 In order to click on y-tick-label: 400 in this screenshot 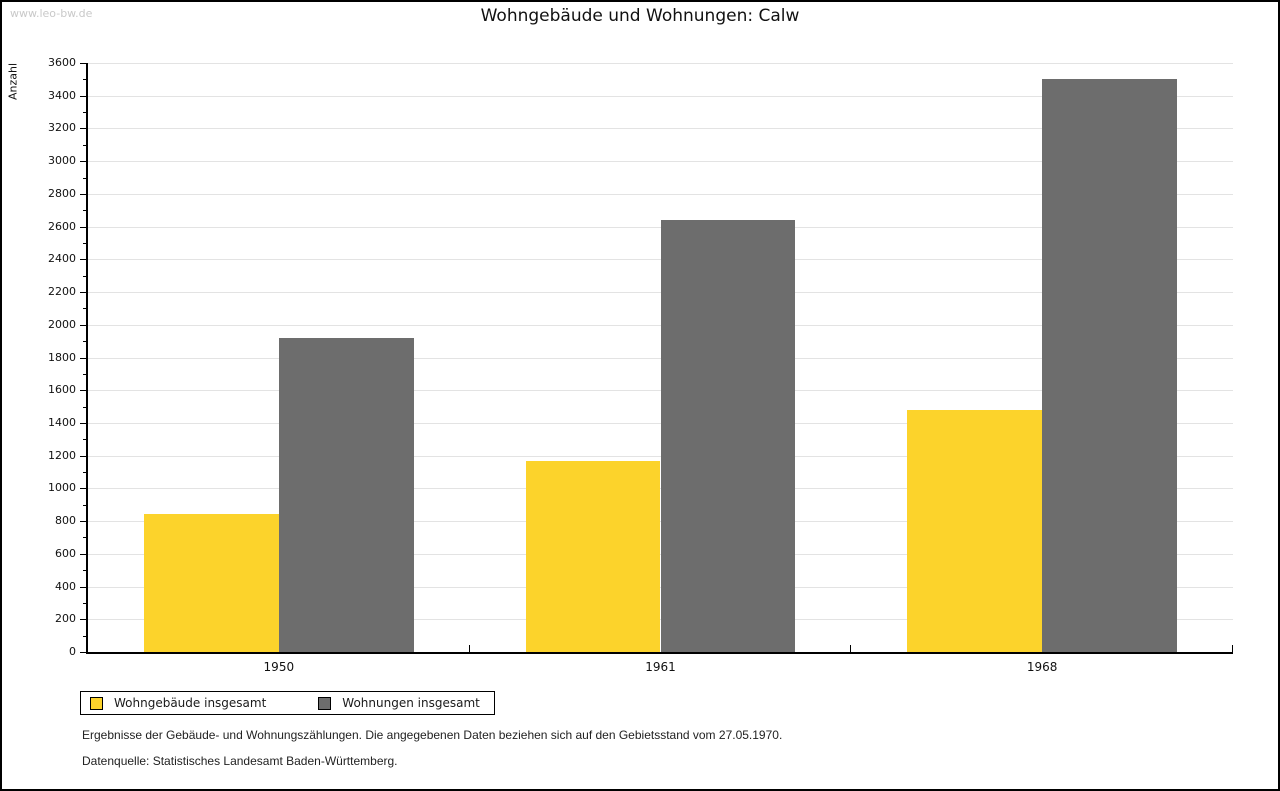, I will do `click(65, 586)`.